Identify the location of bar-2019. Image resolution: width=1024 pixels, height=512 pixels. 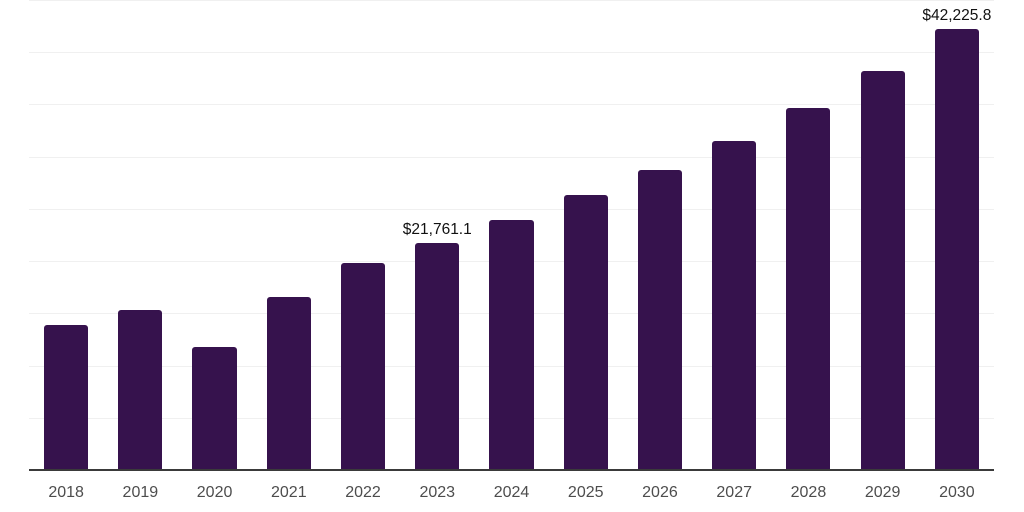
(140, 389).